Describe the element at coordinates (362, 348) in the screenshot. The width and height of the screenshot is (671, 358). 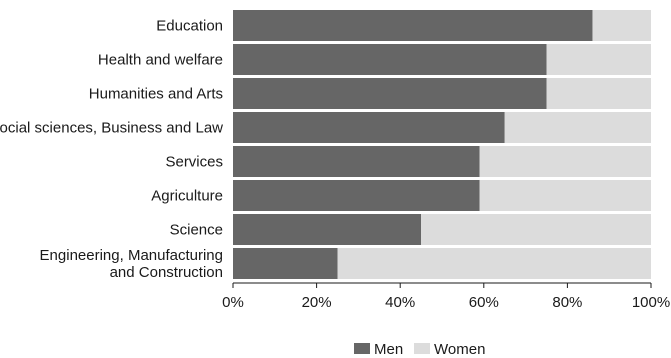
I see `legend-swatch-men` at that location.